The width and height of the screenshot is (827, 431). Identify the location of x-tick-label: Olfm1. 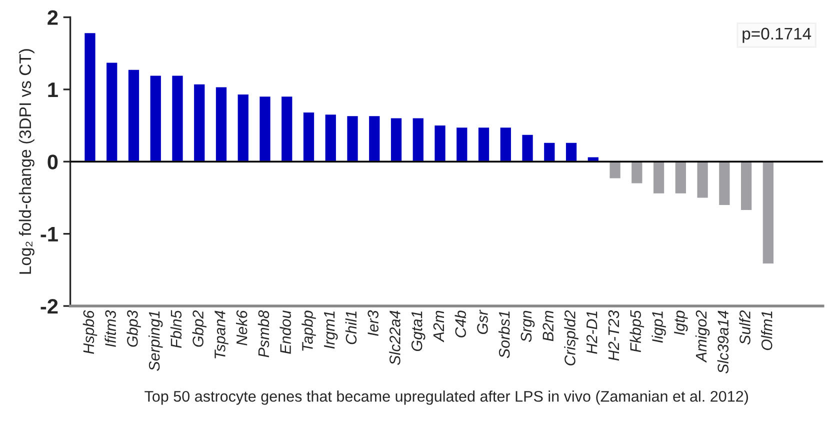
(766, 330).